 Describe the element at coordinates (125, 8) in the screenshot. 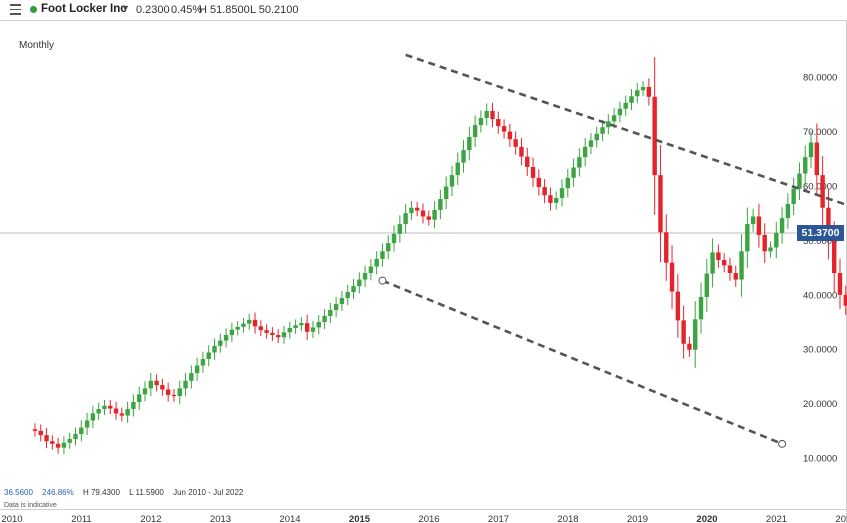

I see `instrument-dropdown-icon: ▼` at that location.